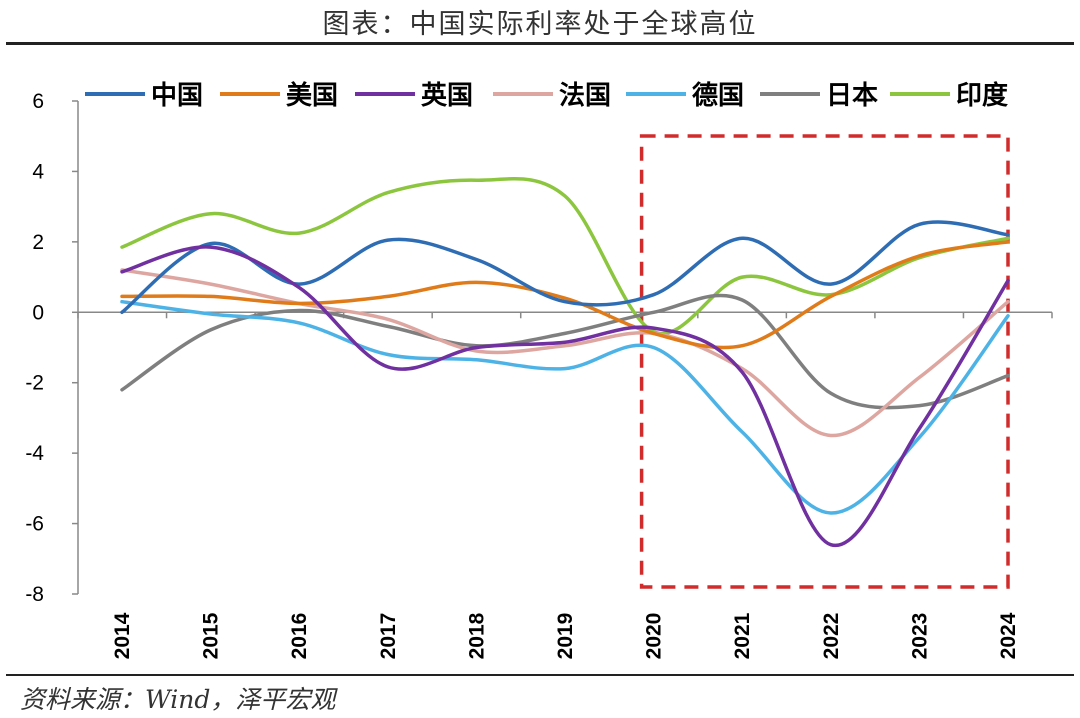 The image size is (1080, 718). What do you see at coordinates (742, 635) in the screenshot?
I see `x-tick-label: 2021` at bounding box center [742, 635].